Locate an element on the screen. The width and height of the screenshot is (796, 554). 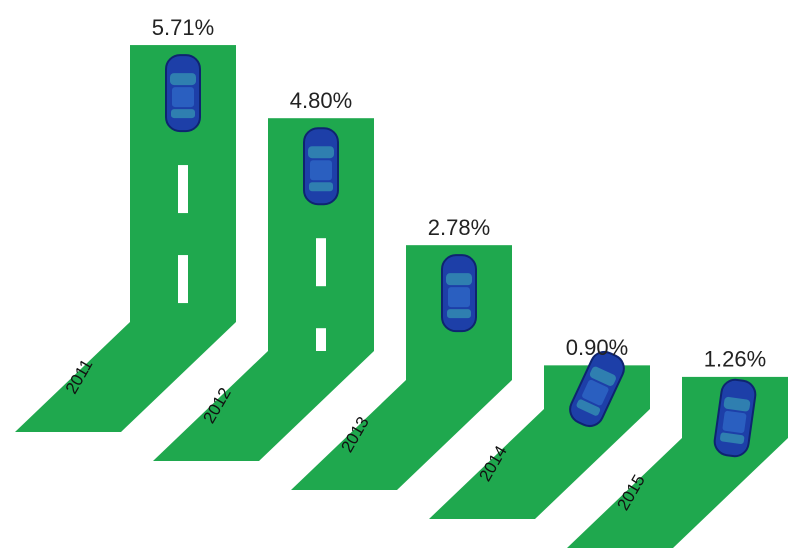
value-label: 0.90% is located at coordinates (597, 347).